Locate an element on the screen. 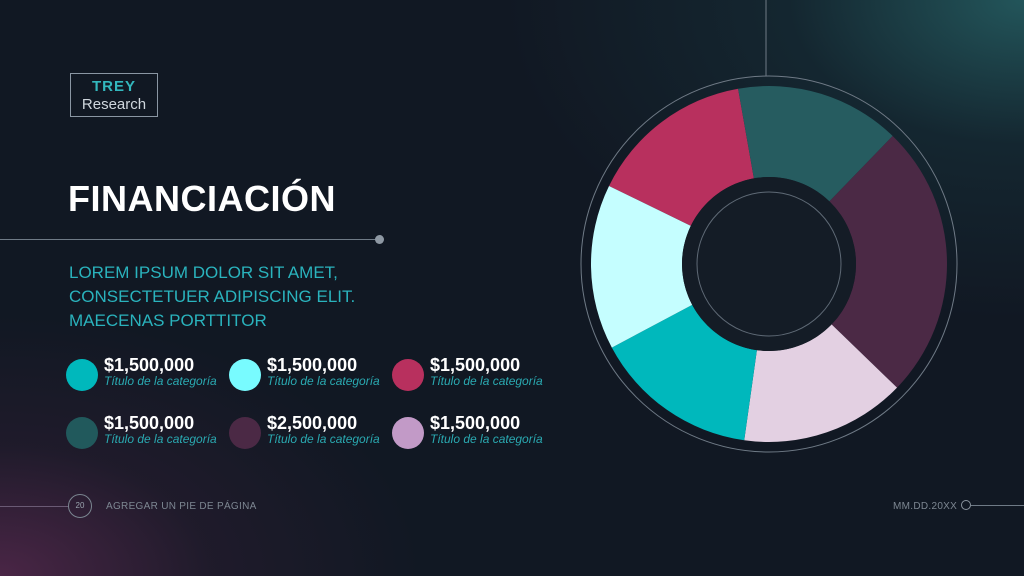 Image resolution: width=1024 pixels, height=576 pixels. logo: TREY Research is located at coordinates (114, 95).